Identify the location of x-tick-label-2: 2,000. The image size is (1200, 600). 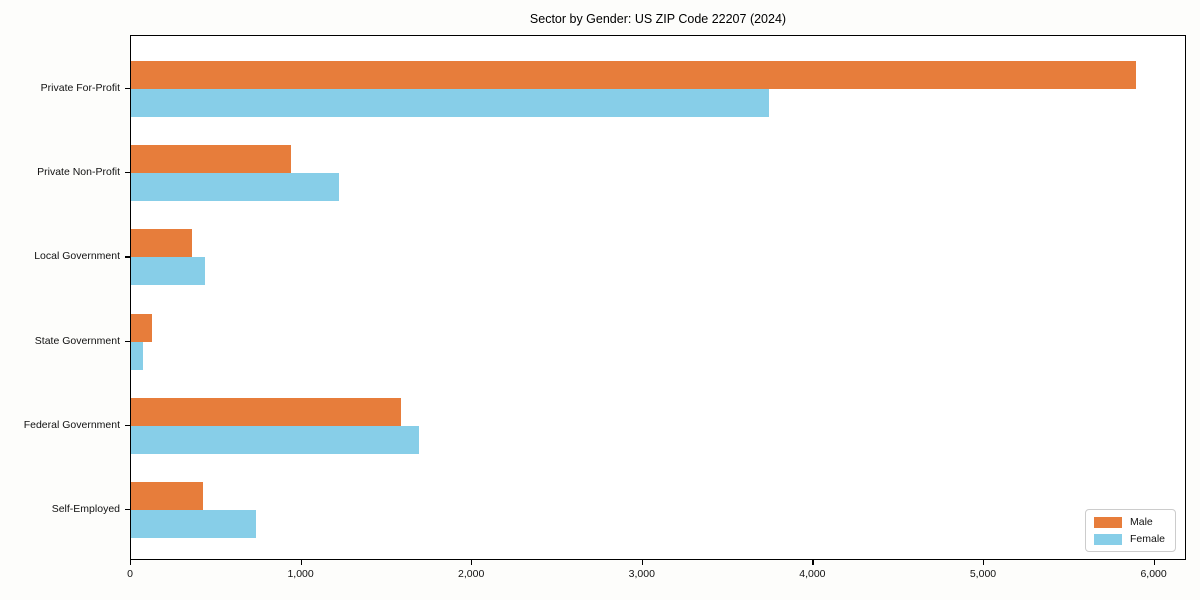
(471, 574).